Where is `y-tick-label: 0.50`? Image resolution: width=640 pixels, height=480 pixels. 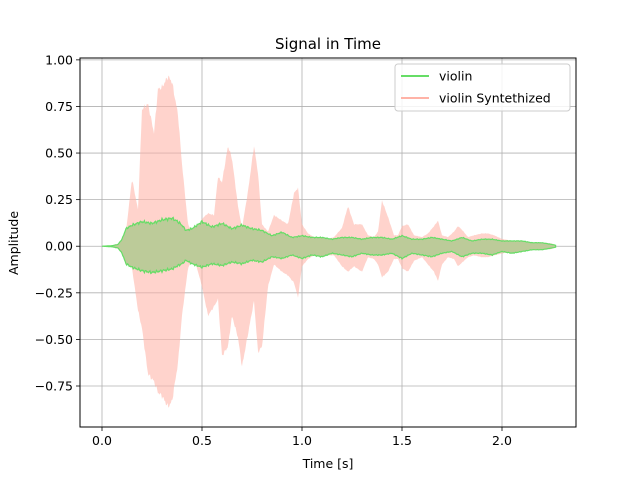 y-tick-label: 0.50 is located at coordinates (59, 153).